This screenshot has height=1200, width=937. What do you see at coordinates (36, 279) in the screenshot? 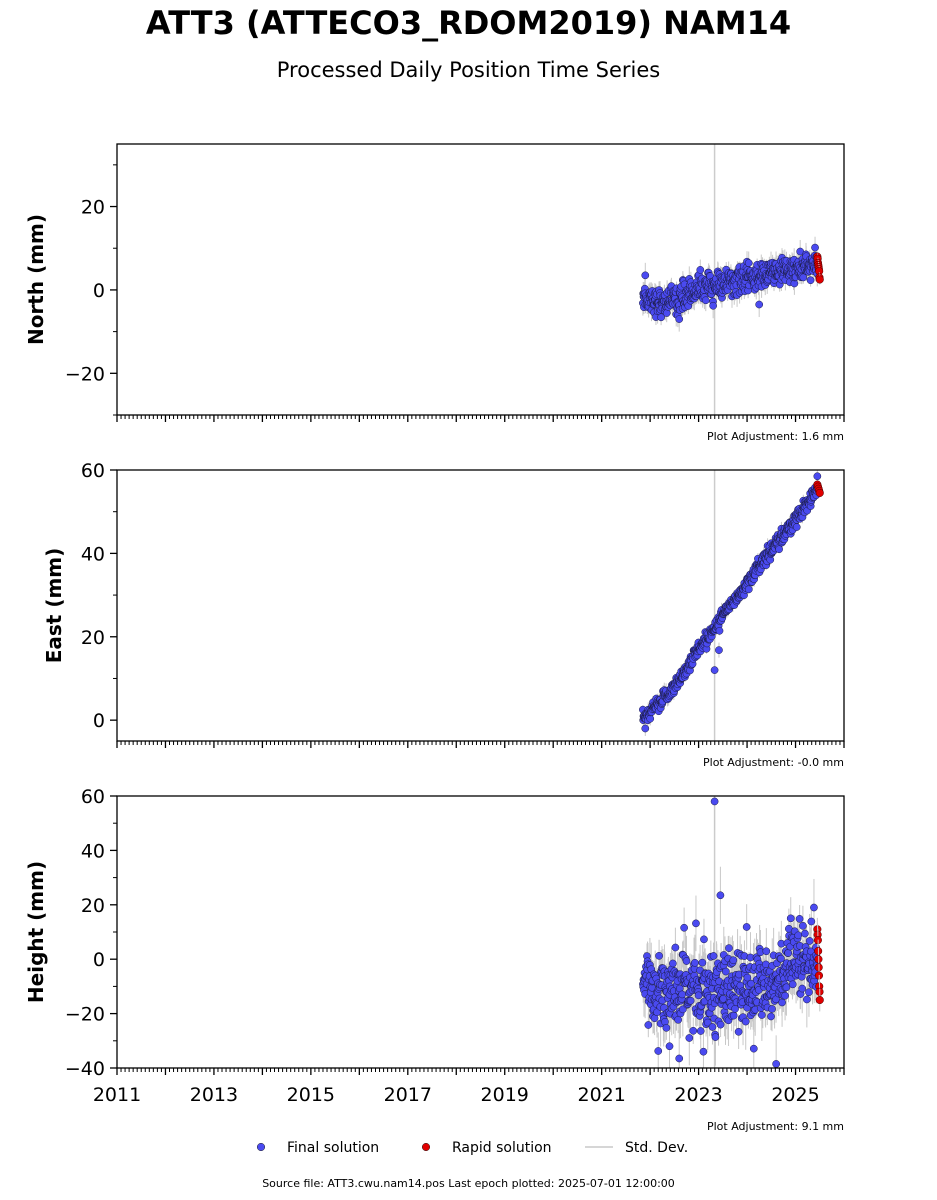
I see `y-axis-label: North (mm)` at bounding box center [36, 279].